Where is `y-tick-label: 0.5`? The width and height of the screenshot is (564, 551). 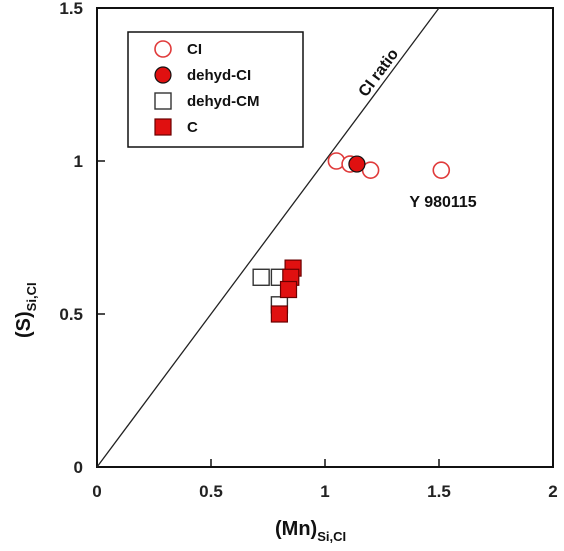 y-tick-label: 0.5 is located at coordinates (71, 314).